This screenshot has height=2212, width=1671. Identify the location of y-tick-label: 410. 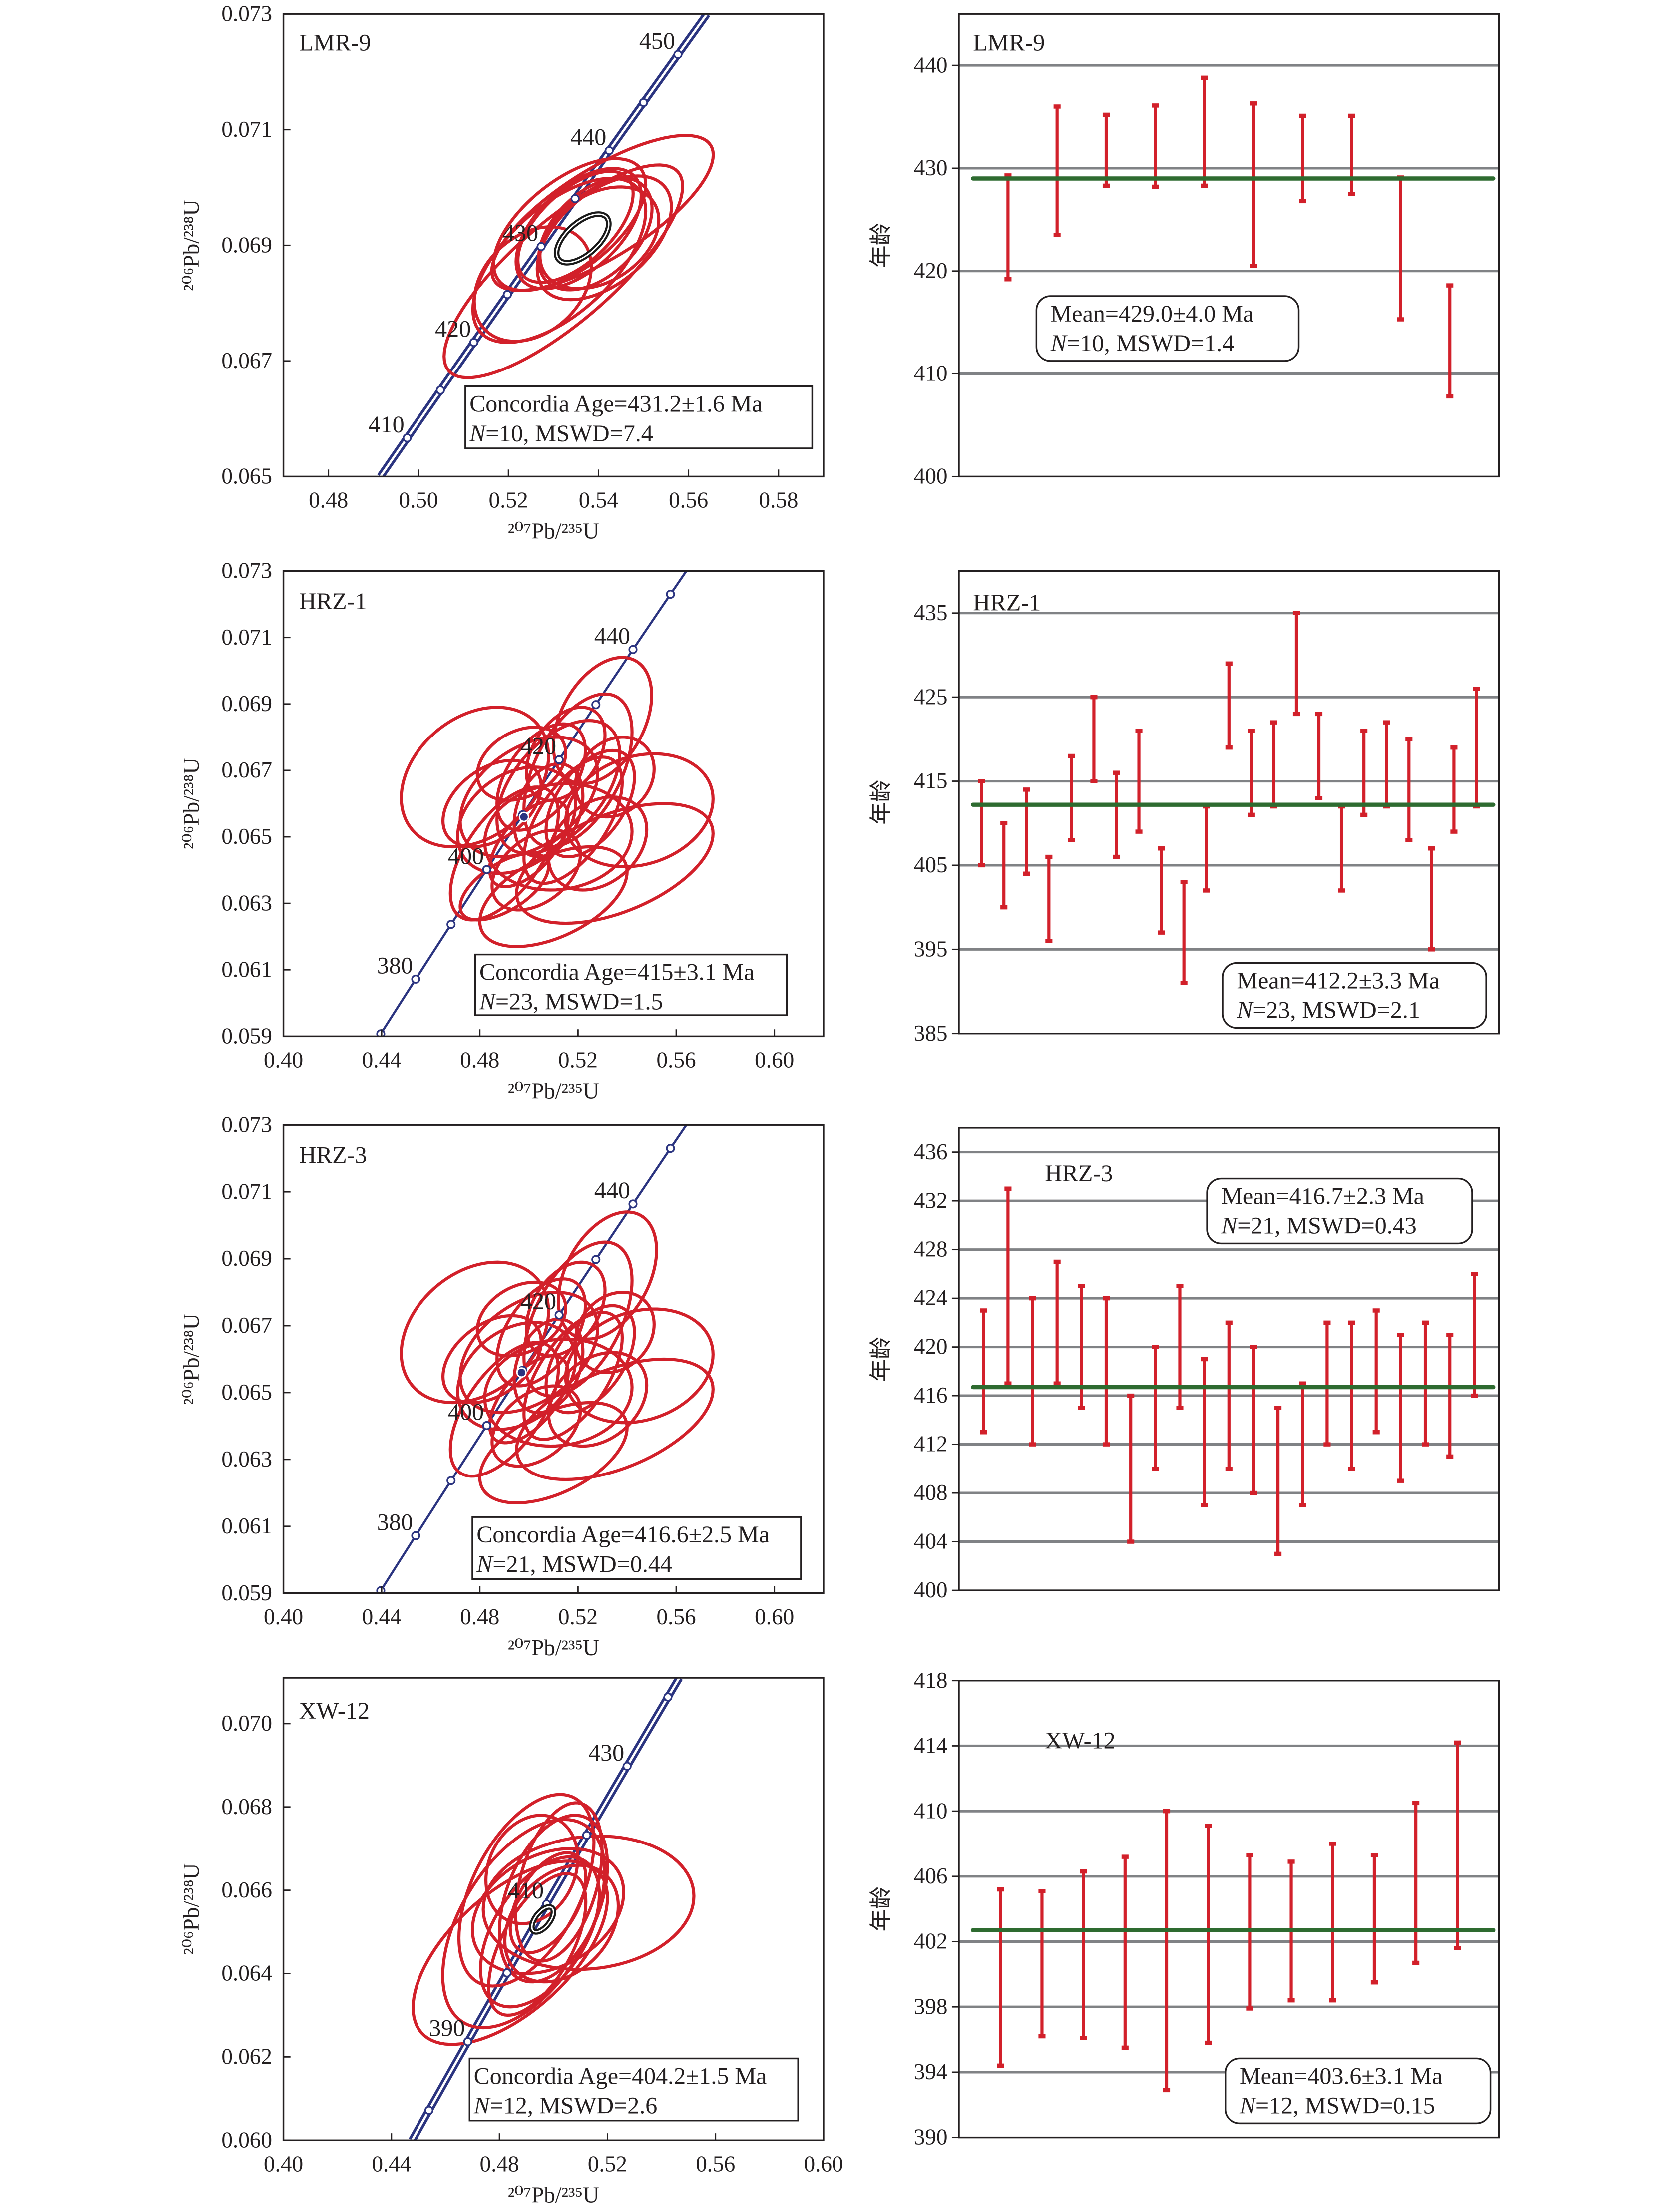
(931, 1810).